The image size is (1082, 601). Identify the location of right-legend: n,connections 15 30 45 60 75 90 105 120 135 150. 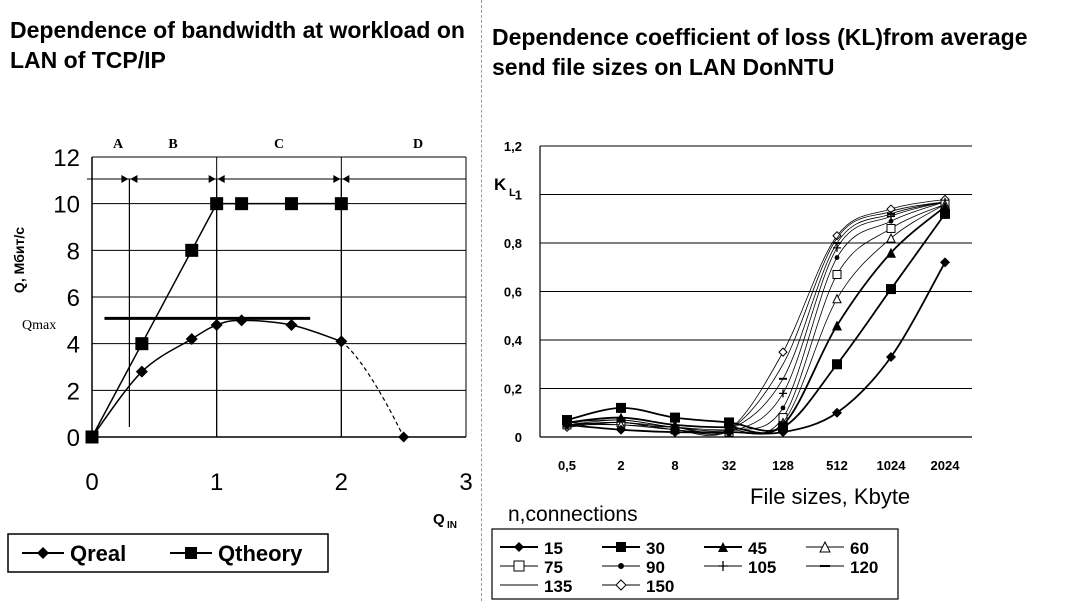
(695, 551).